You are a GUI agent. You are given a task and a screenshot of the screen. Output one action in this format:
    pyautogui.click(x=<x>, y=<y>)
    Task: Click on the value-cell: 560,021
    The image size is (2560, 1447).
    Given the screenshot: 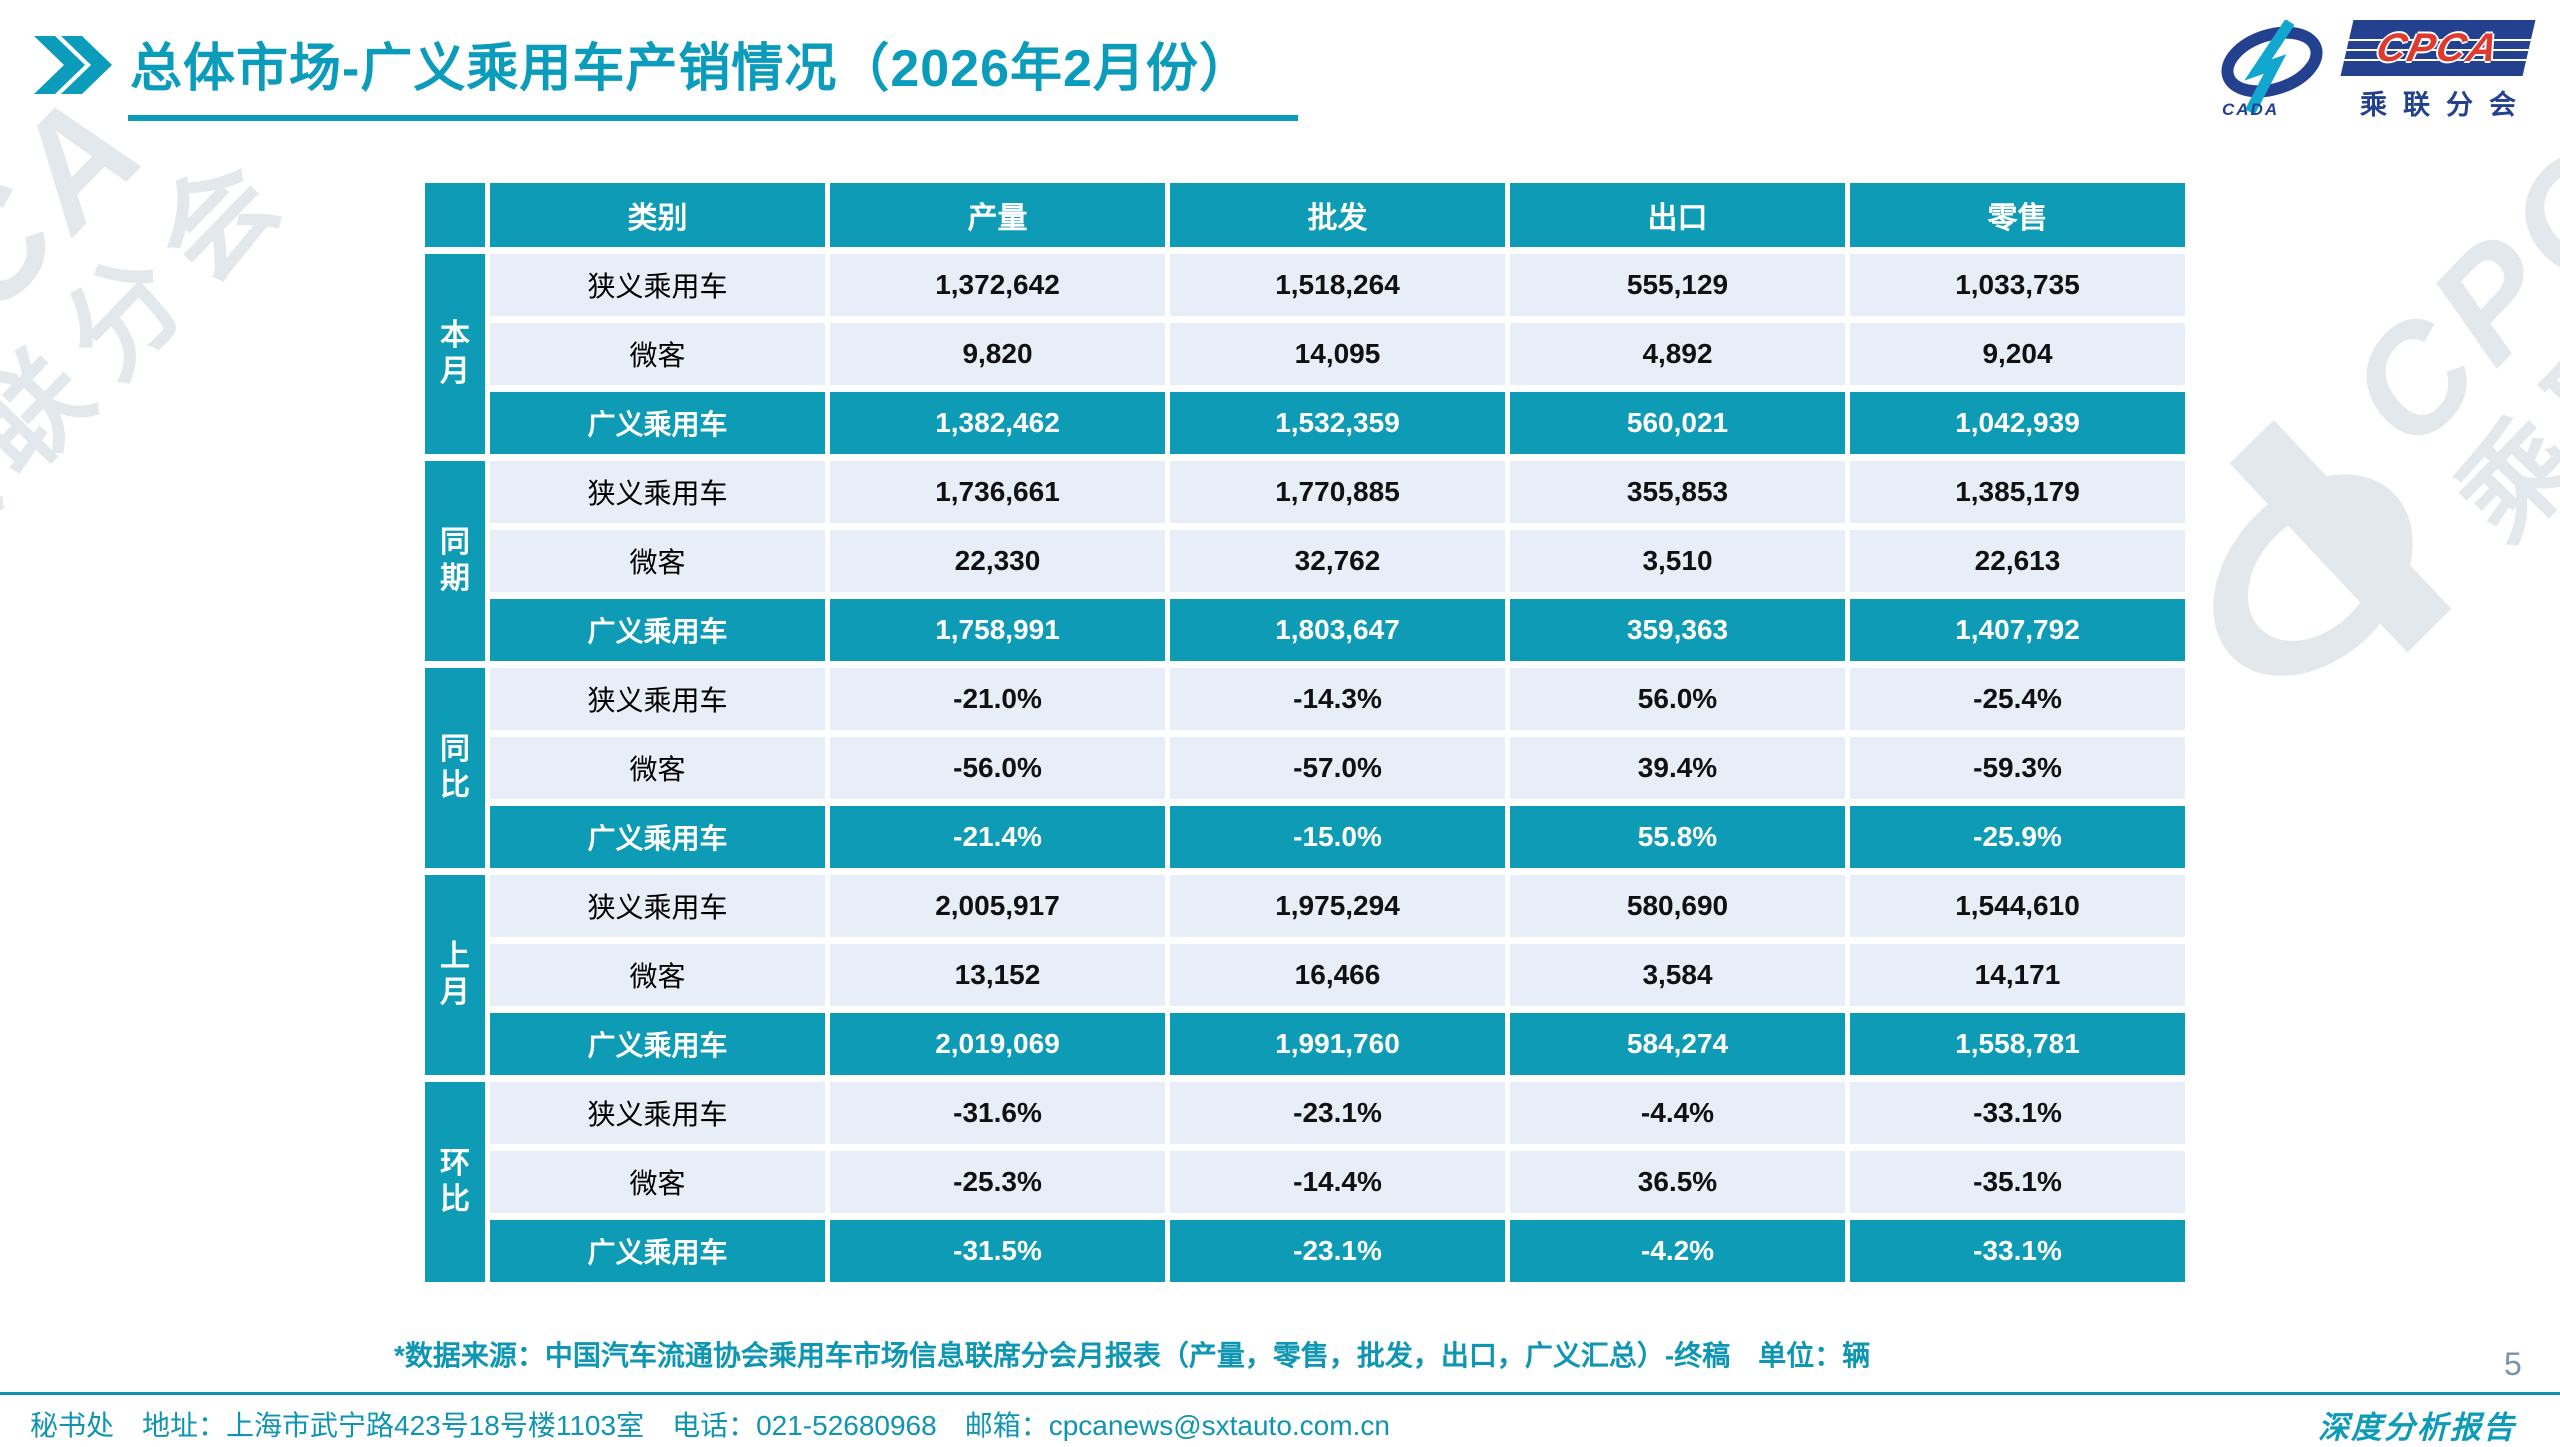 What is the action you would take?
    pyautogui.click(x=1677, y=423)
    